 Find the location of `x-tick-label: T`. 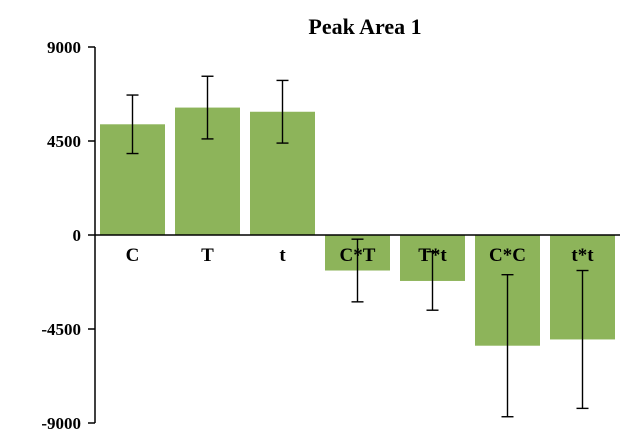

x-tick-label: T is located at coordinates (207, 255).